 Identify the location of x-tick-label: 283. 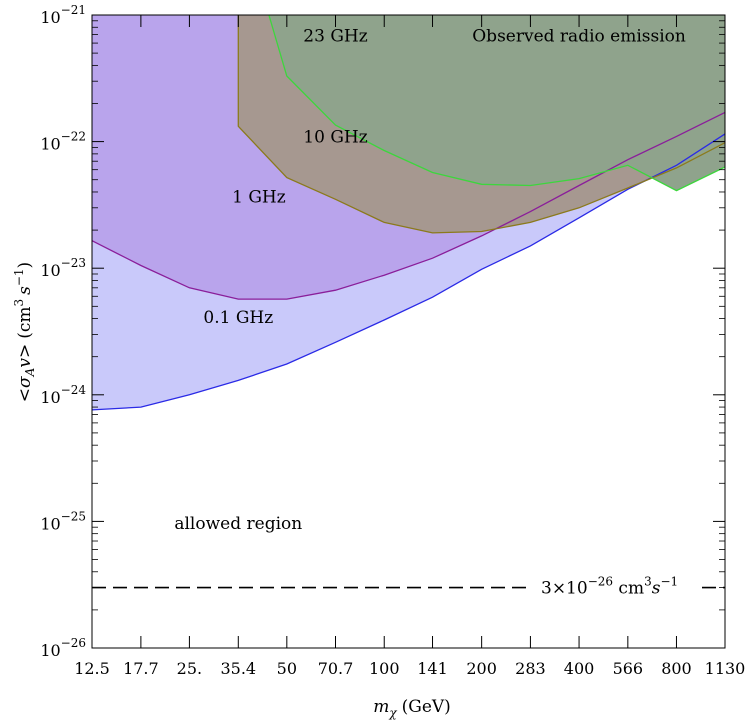
(530, 668).